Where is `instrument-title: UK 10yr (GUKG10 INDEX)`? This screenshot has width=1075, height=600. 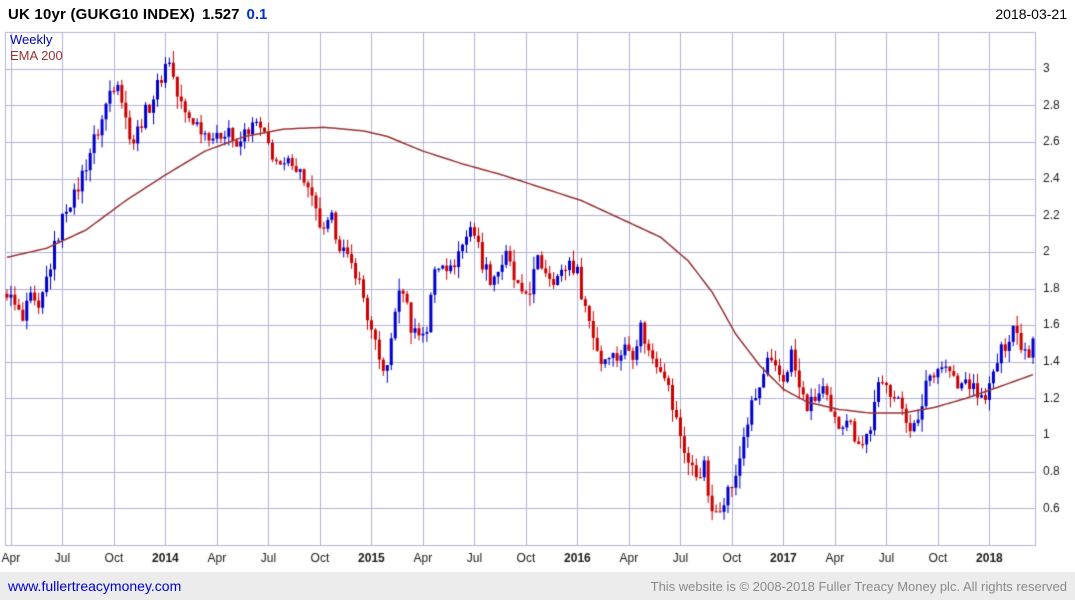 instrument-title: UK 10yr (GUKG10 INDEX) is located at coordinates (101, 14).